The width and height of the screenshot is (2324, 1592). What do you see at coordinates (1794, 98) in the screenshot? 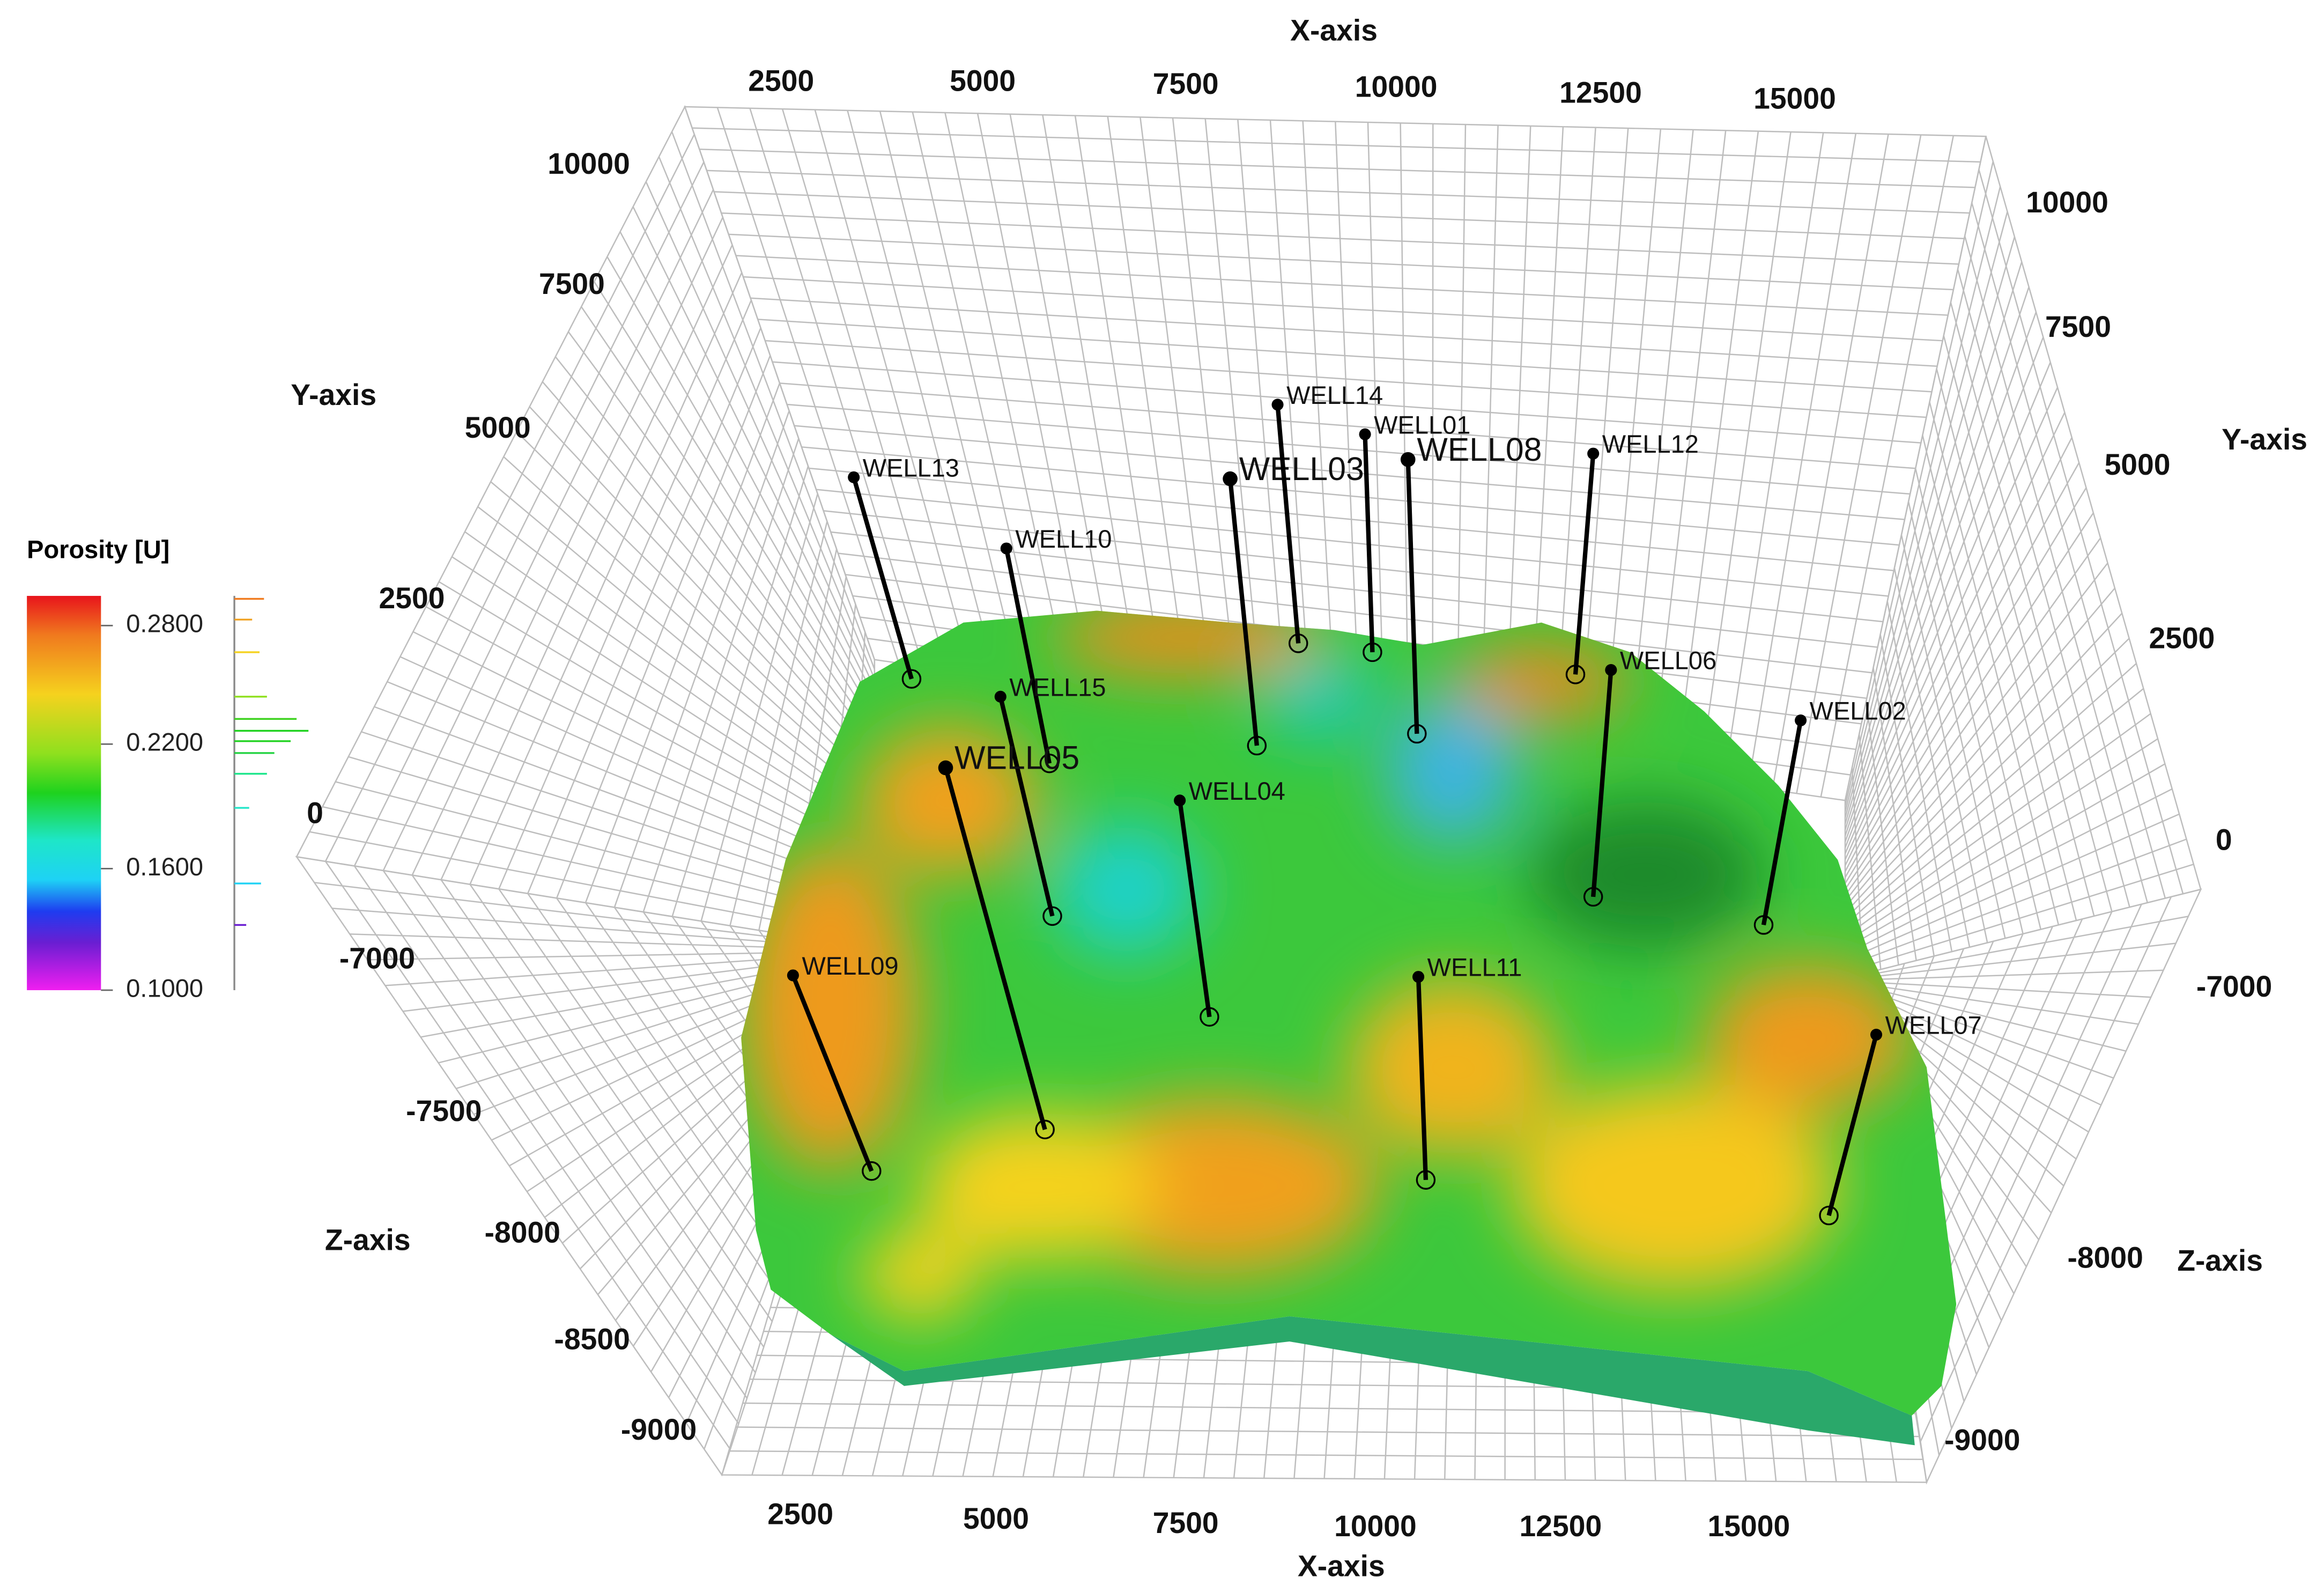
I see `tick-label: 15000` at bounding box center [1794, 98].